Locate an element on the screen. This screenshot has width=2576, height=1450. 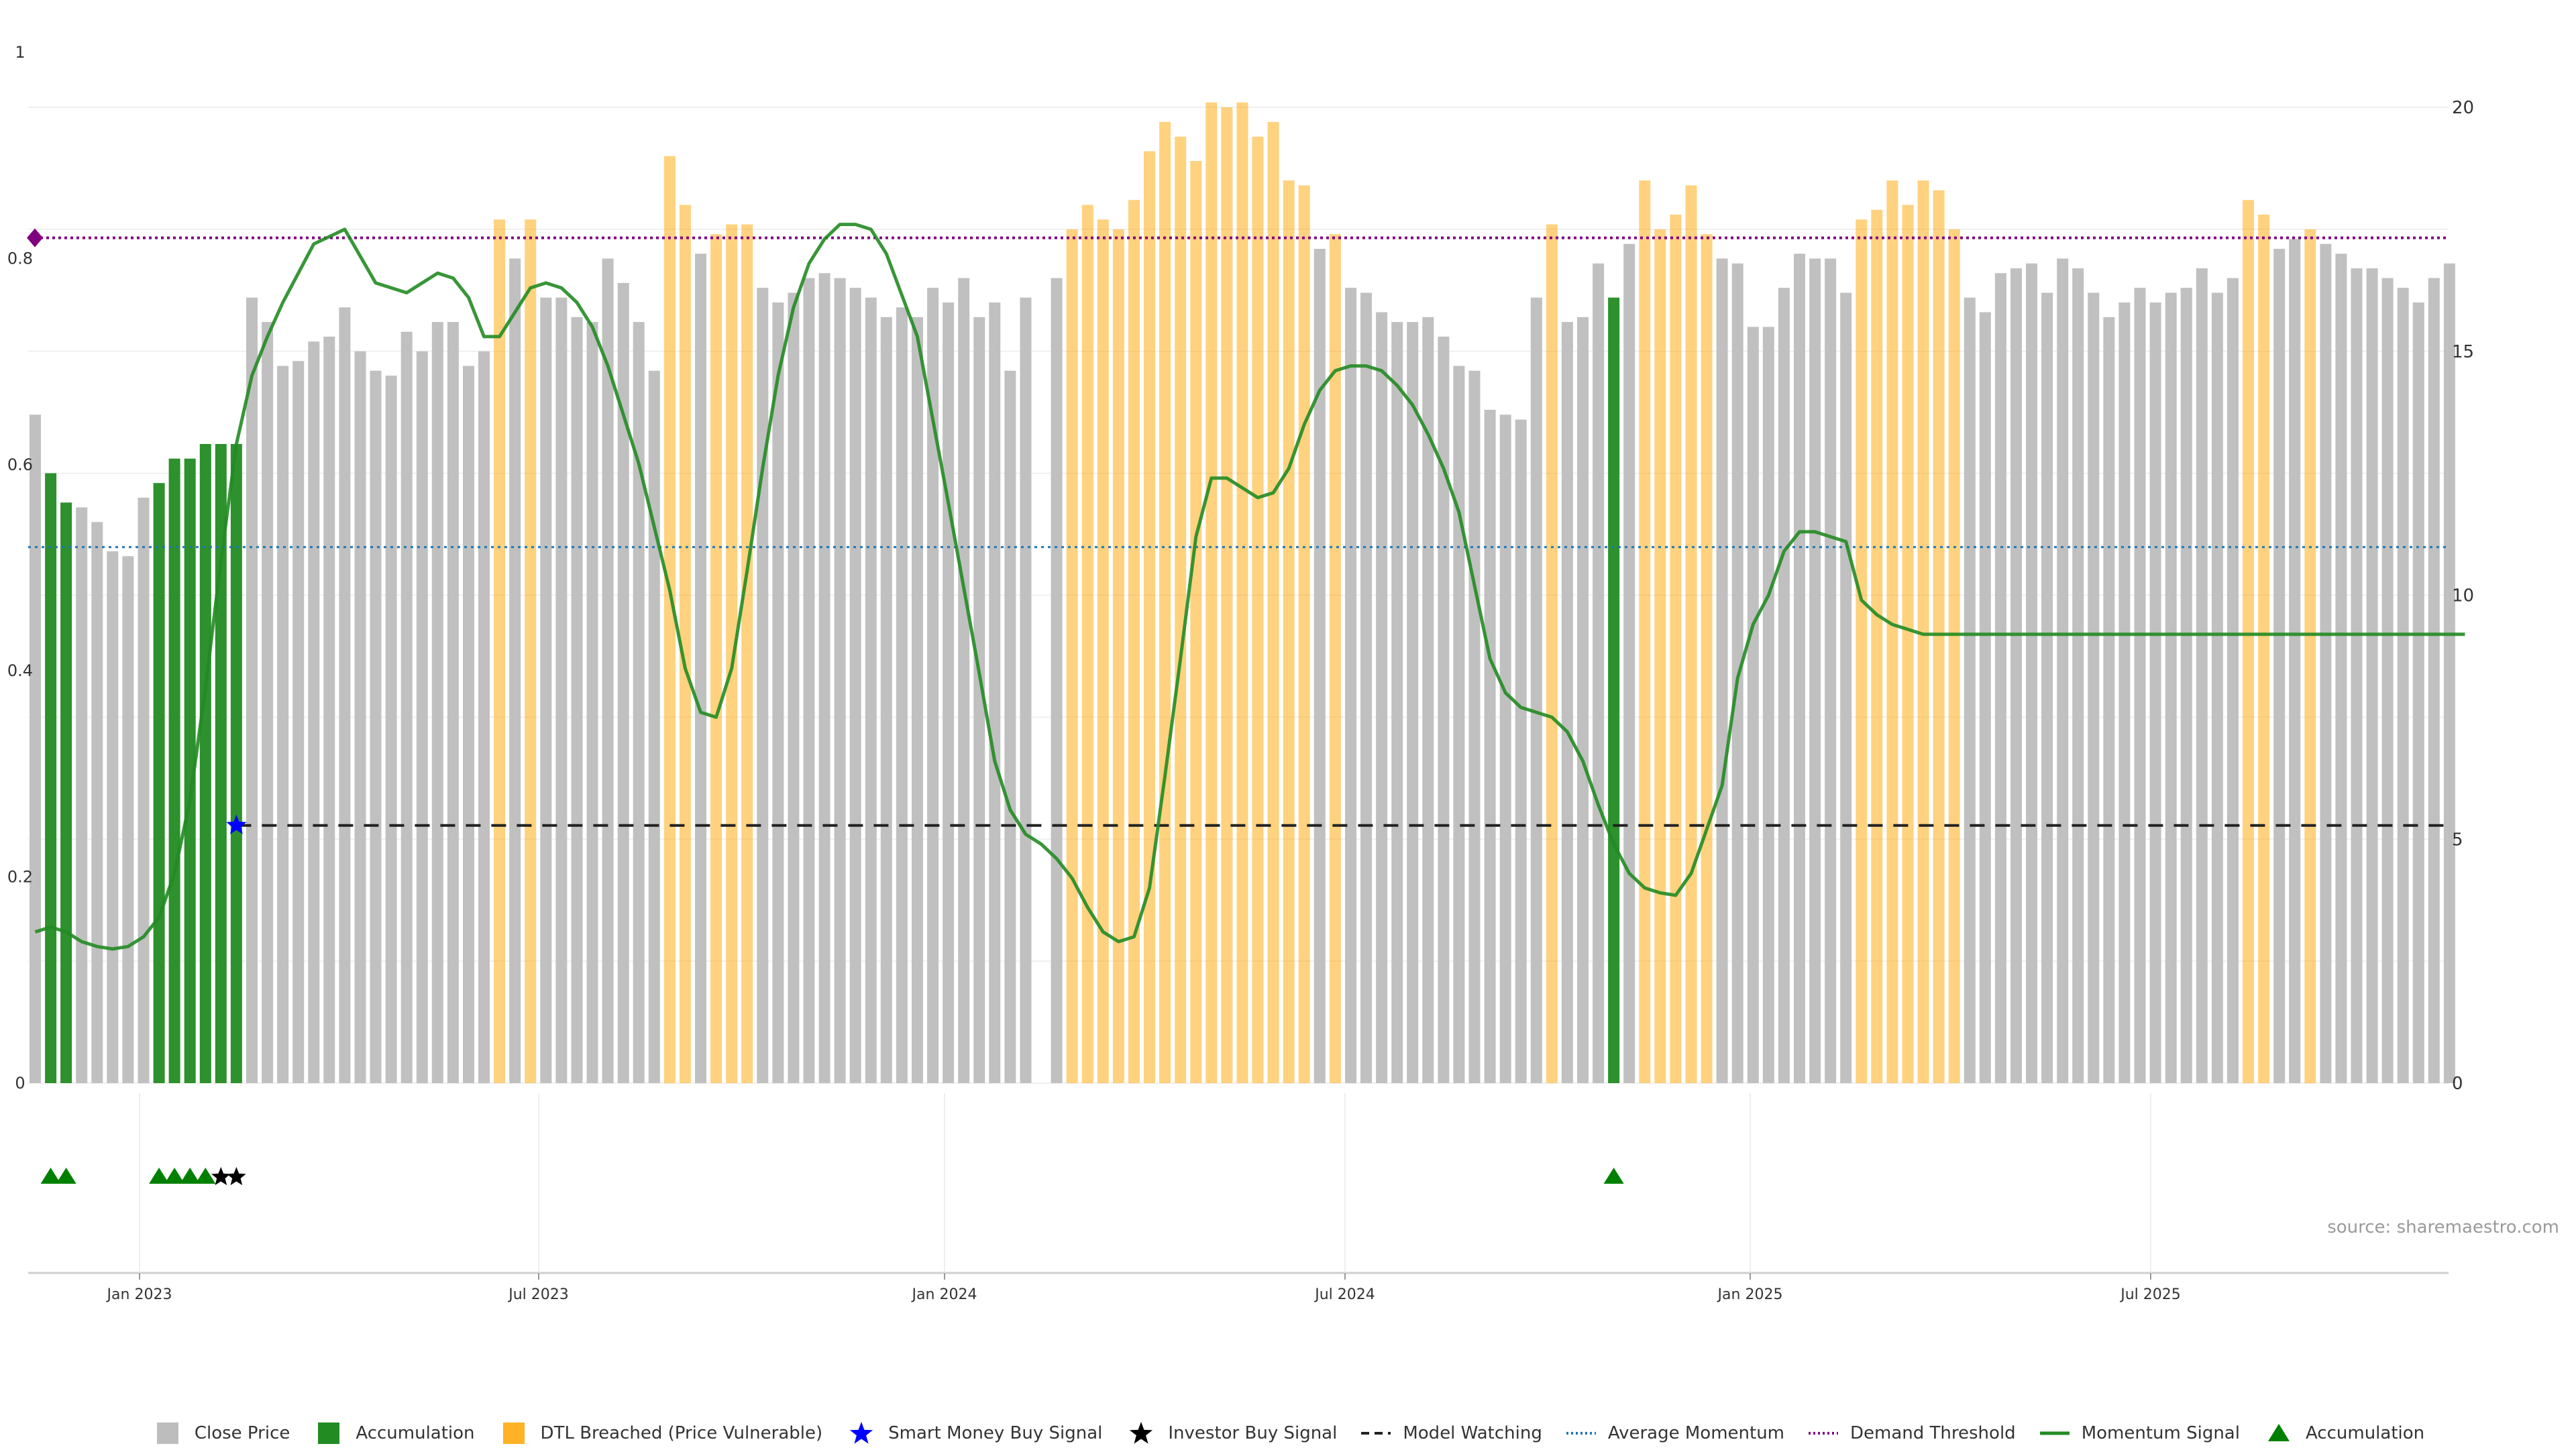
legend-label: Demand Threshold is located at coordinates (1933, 1433).